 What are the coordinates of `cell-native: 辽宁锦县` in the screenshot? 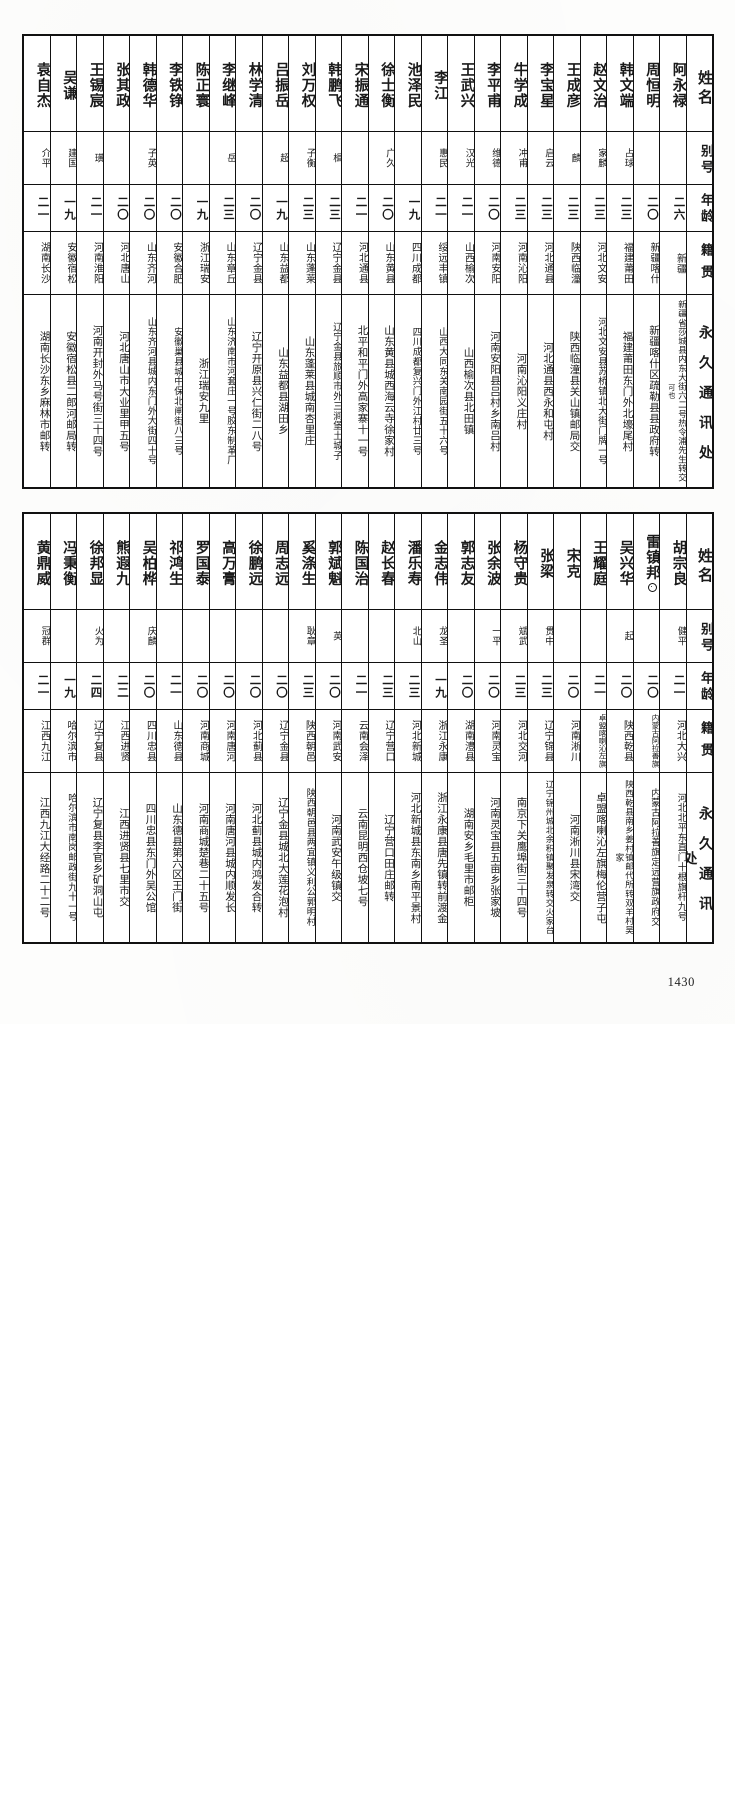 It's located at (540, 741).